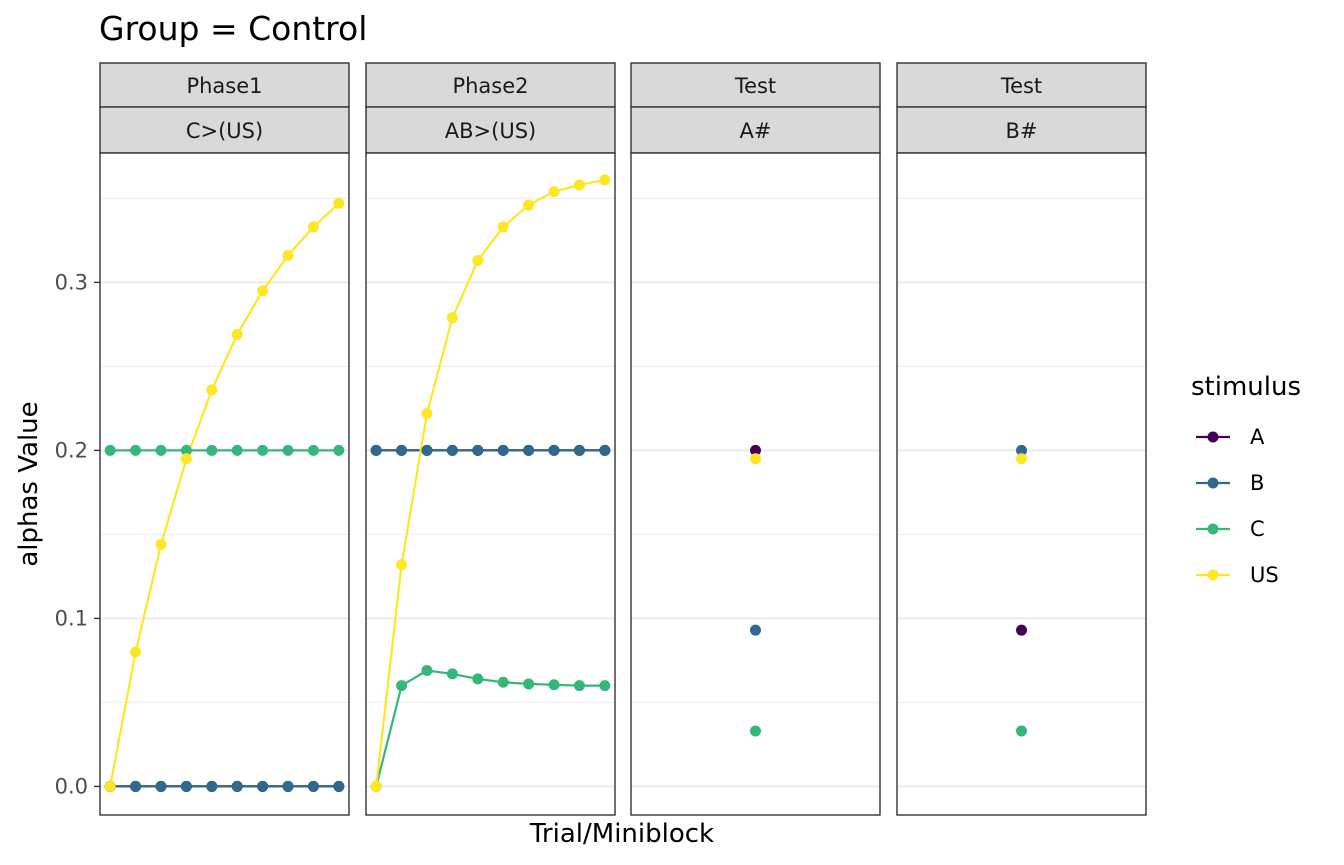 The height and width of the screenshot is (865, 1344). I want to click on chart-title: Group = Control, so click(233, 28).